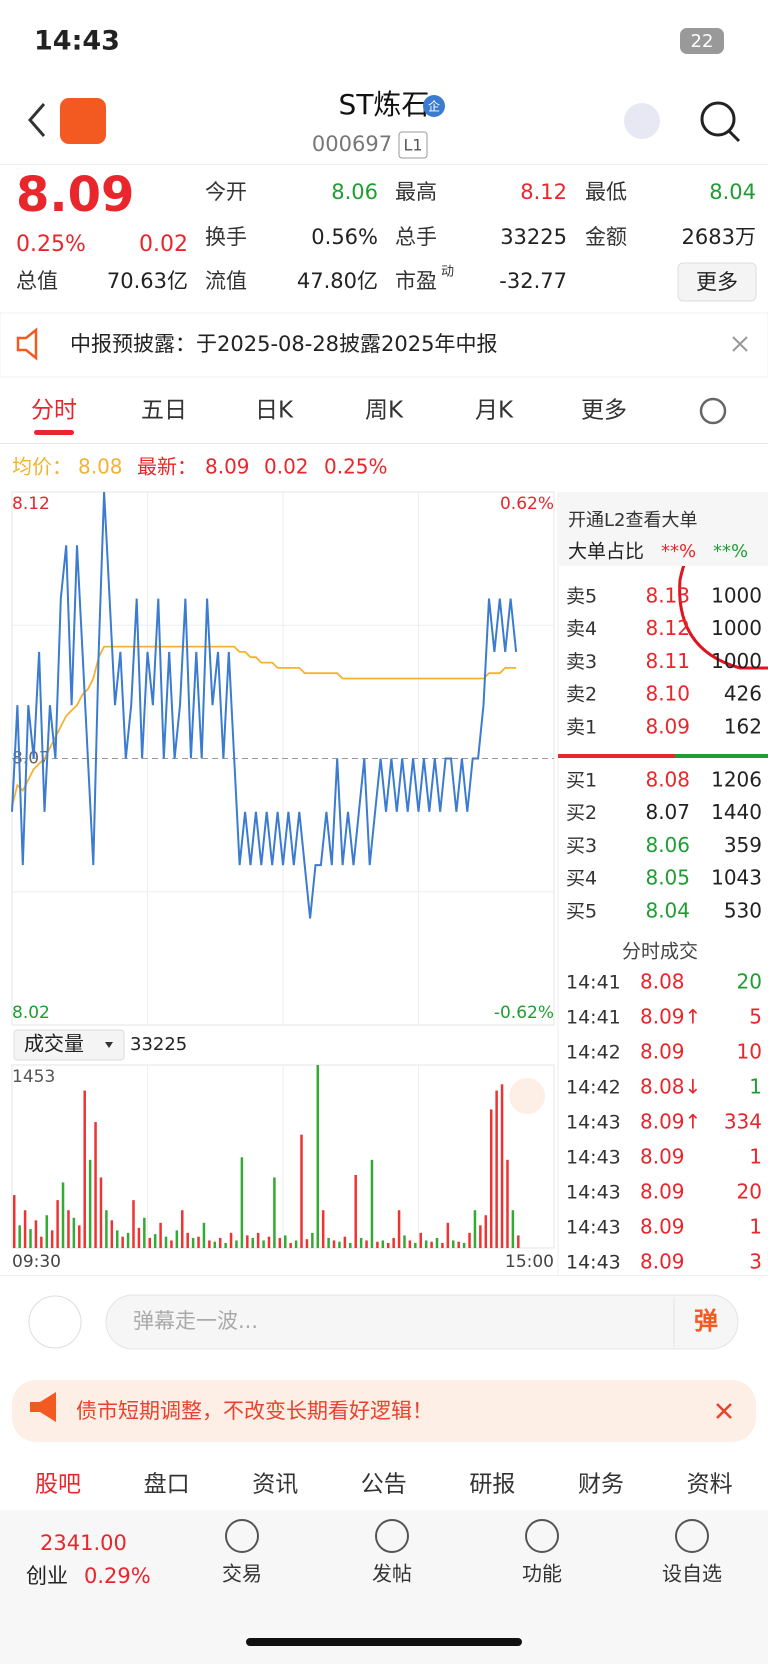  I want to click on x-start: 09:30, so click(36, 1262).